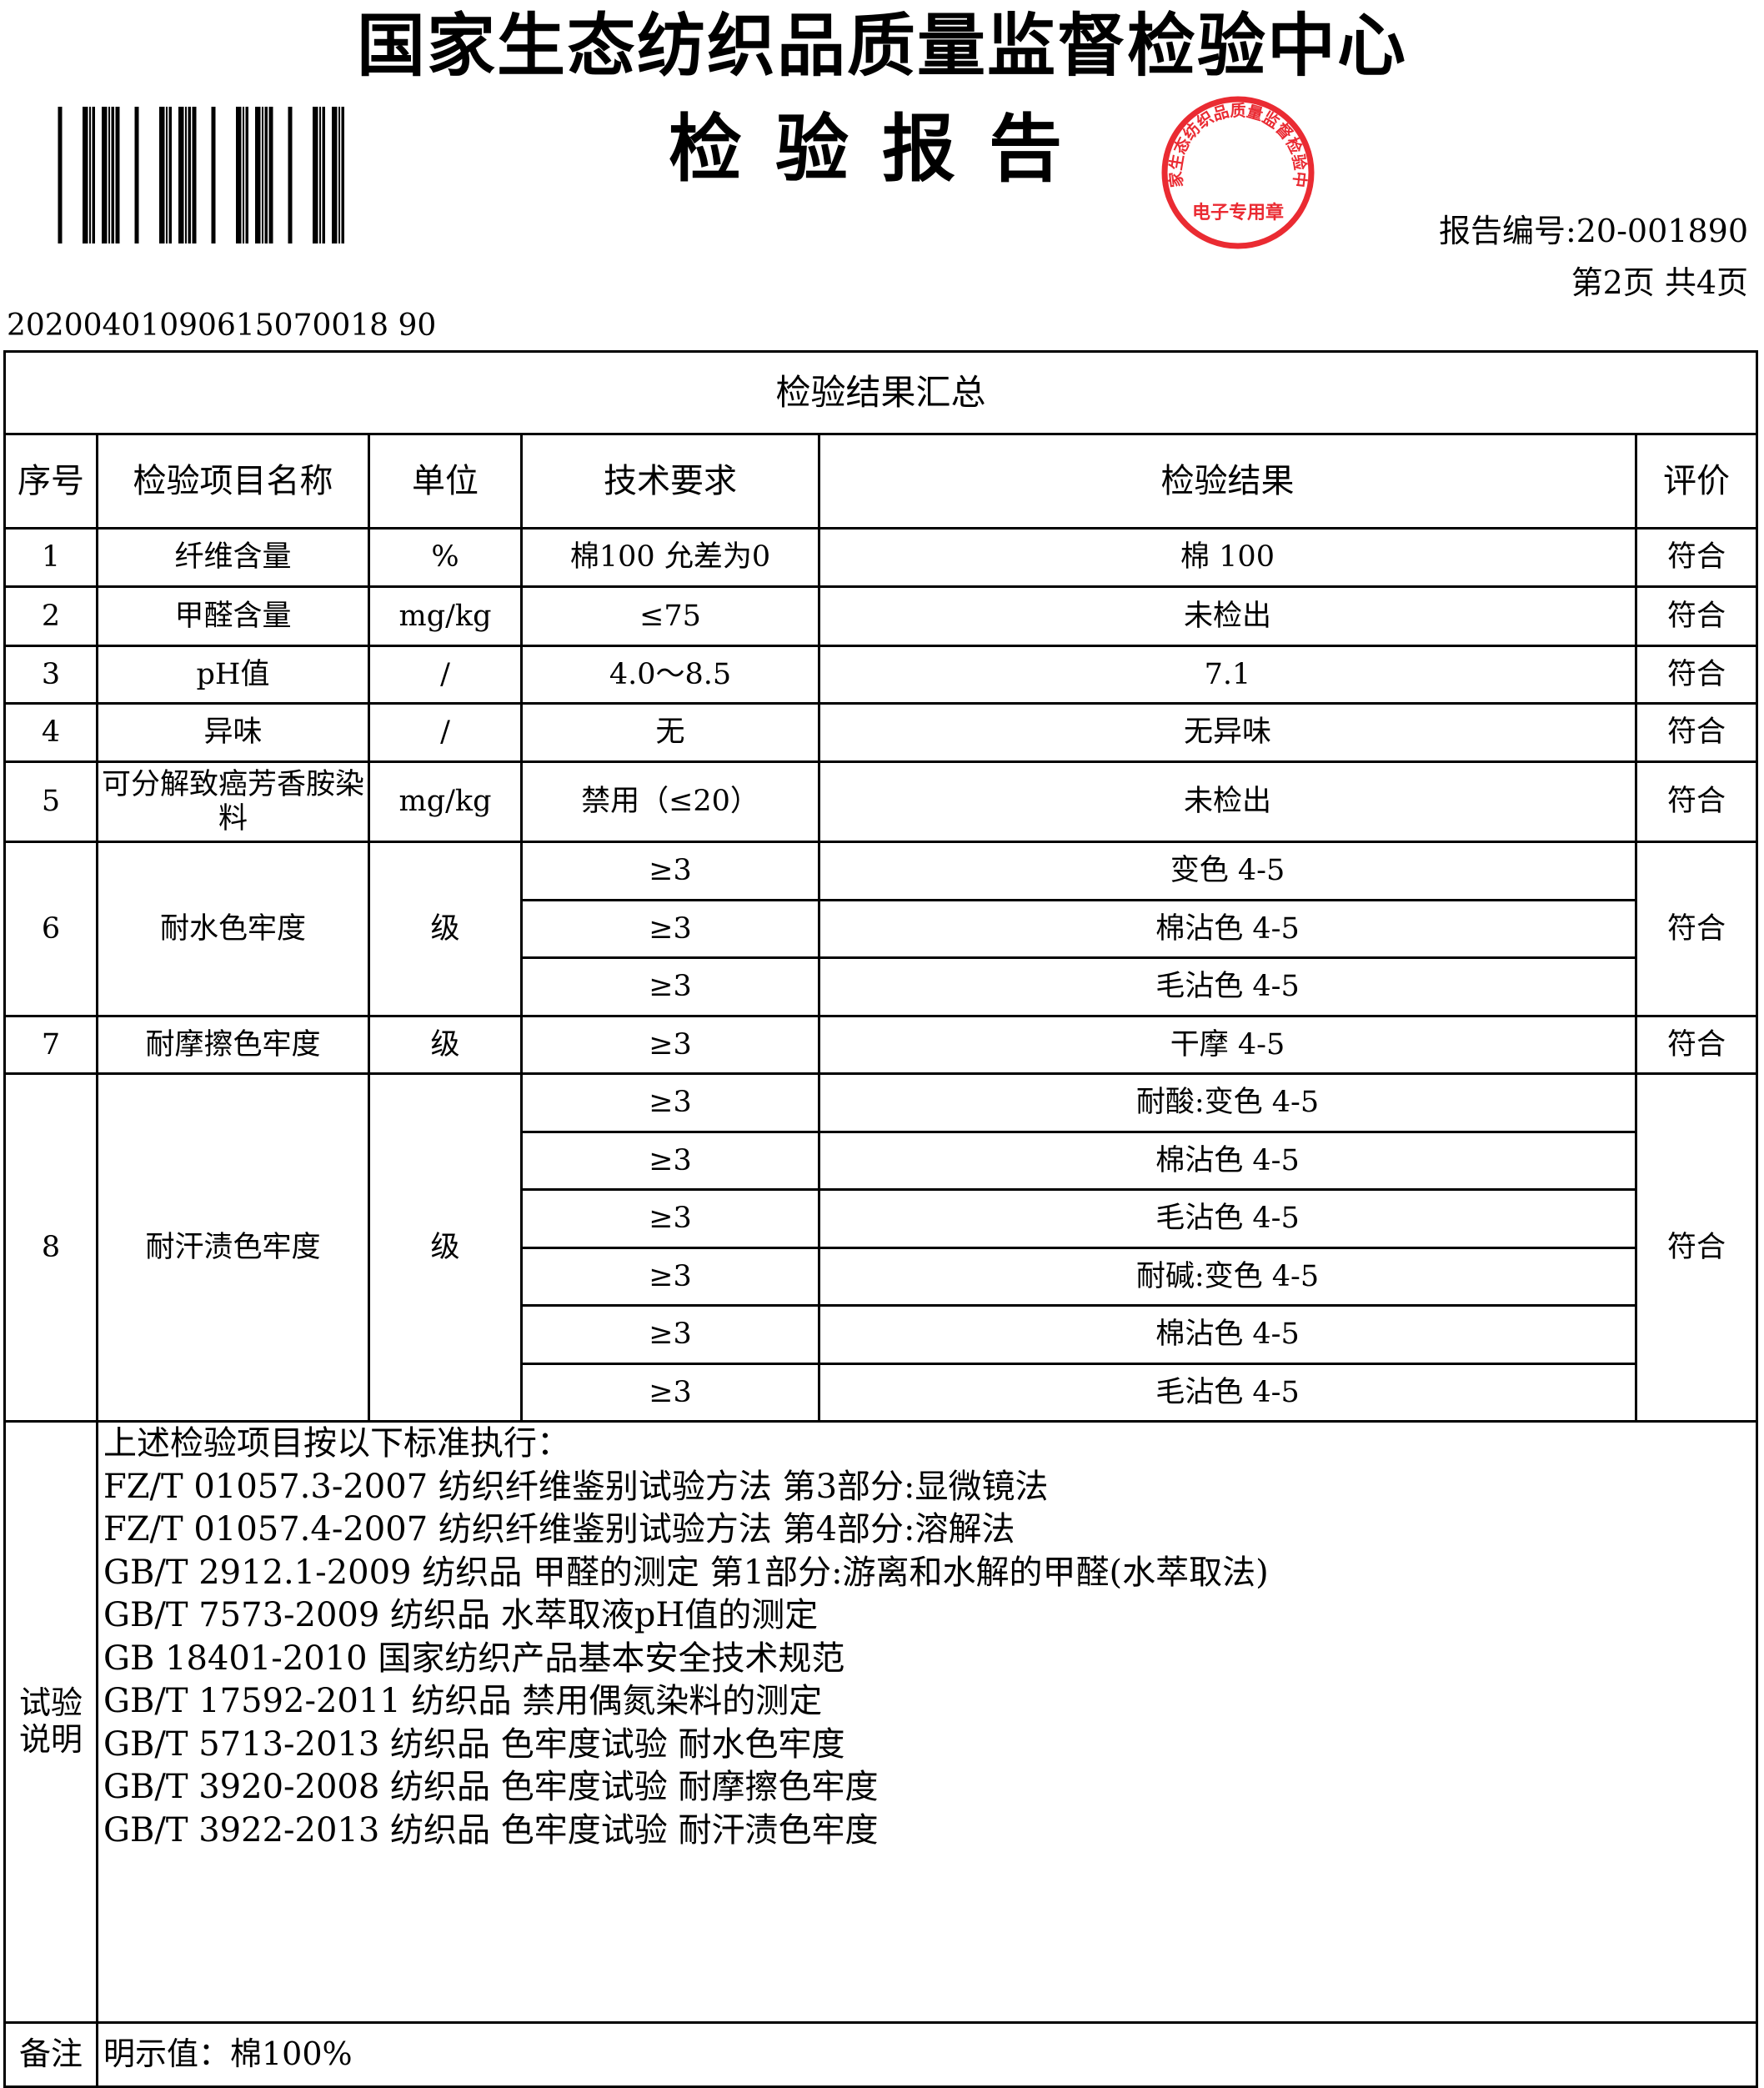  I want to click on standard-line: 上述检验项目按以下标准执行：, so click(336, 1443).